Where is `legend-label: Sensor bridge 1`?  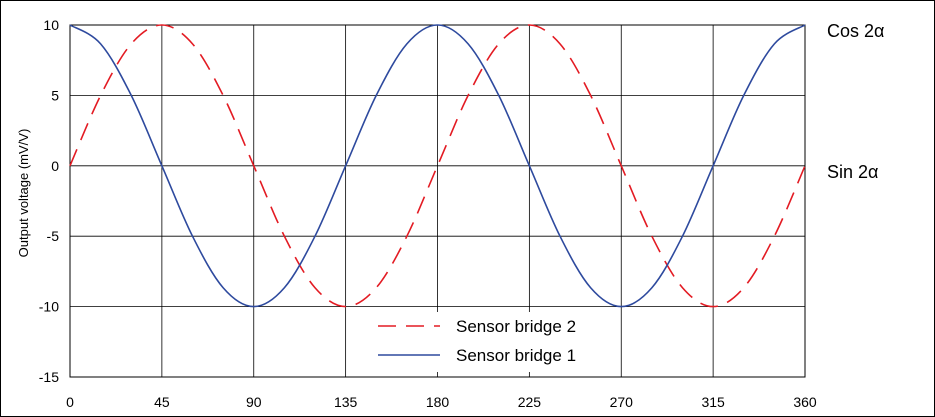 legend-label: Sensor bridge 1 is located at coordinates (516, 355).